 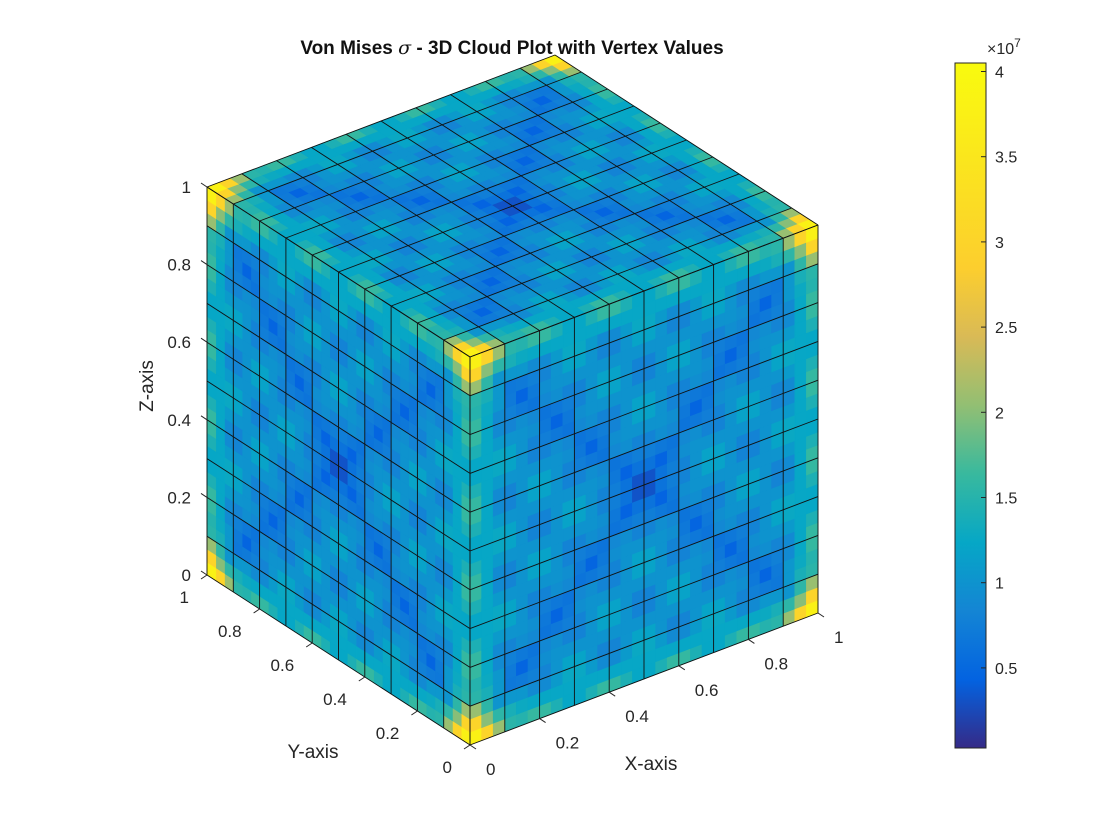 What do you see at coordinates (283, 665) in the screenshot?
I see `y-tick-label: 0.6` at bounding box center [283, 665].